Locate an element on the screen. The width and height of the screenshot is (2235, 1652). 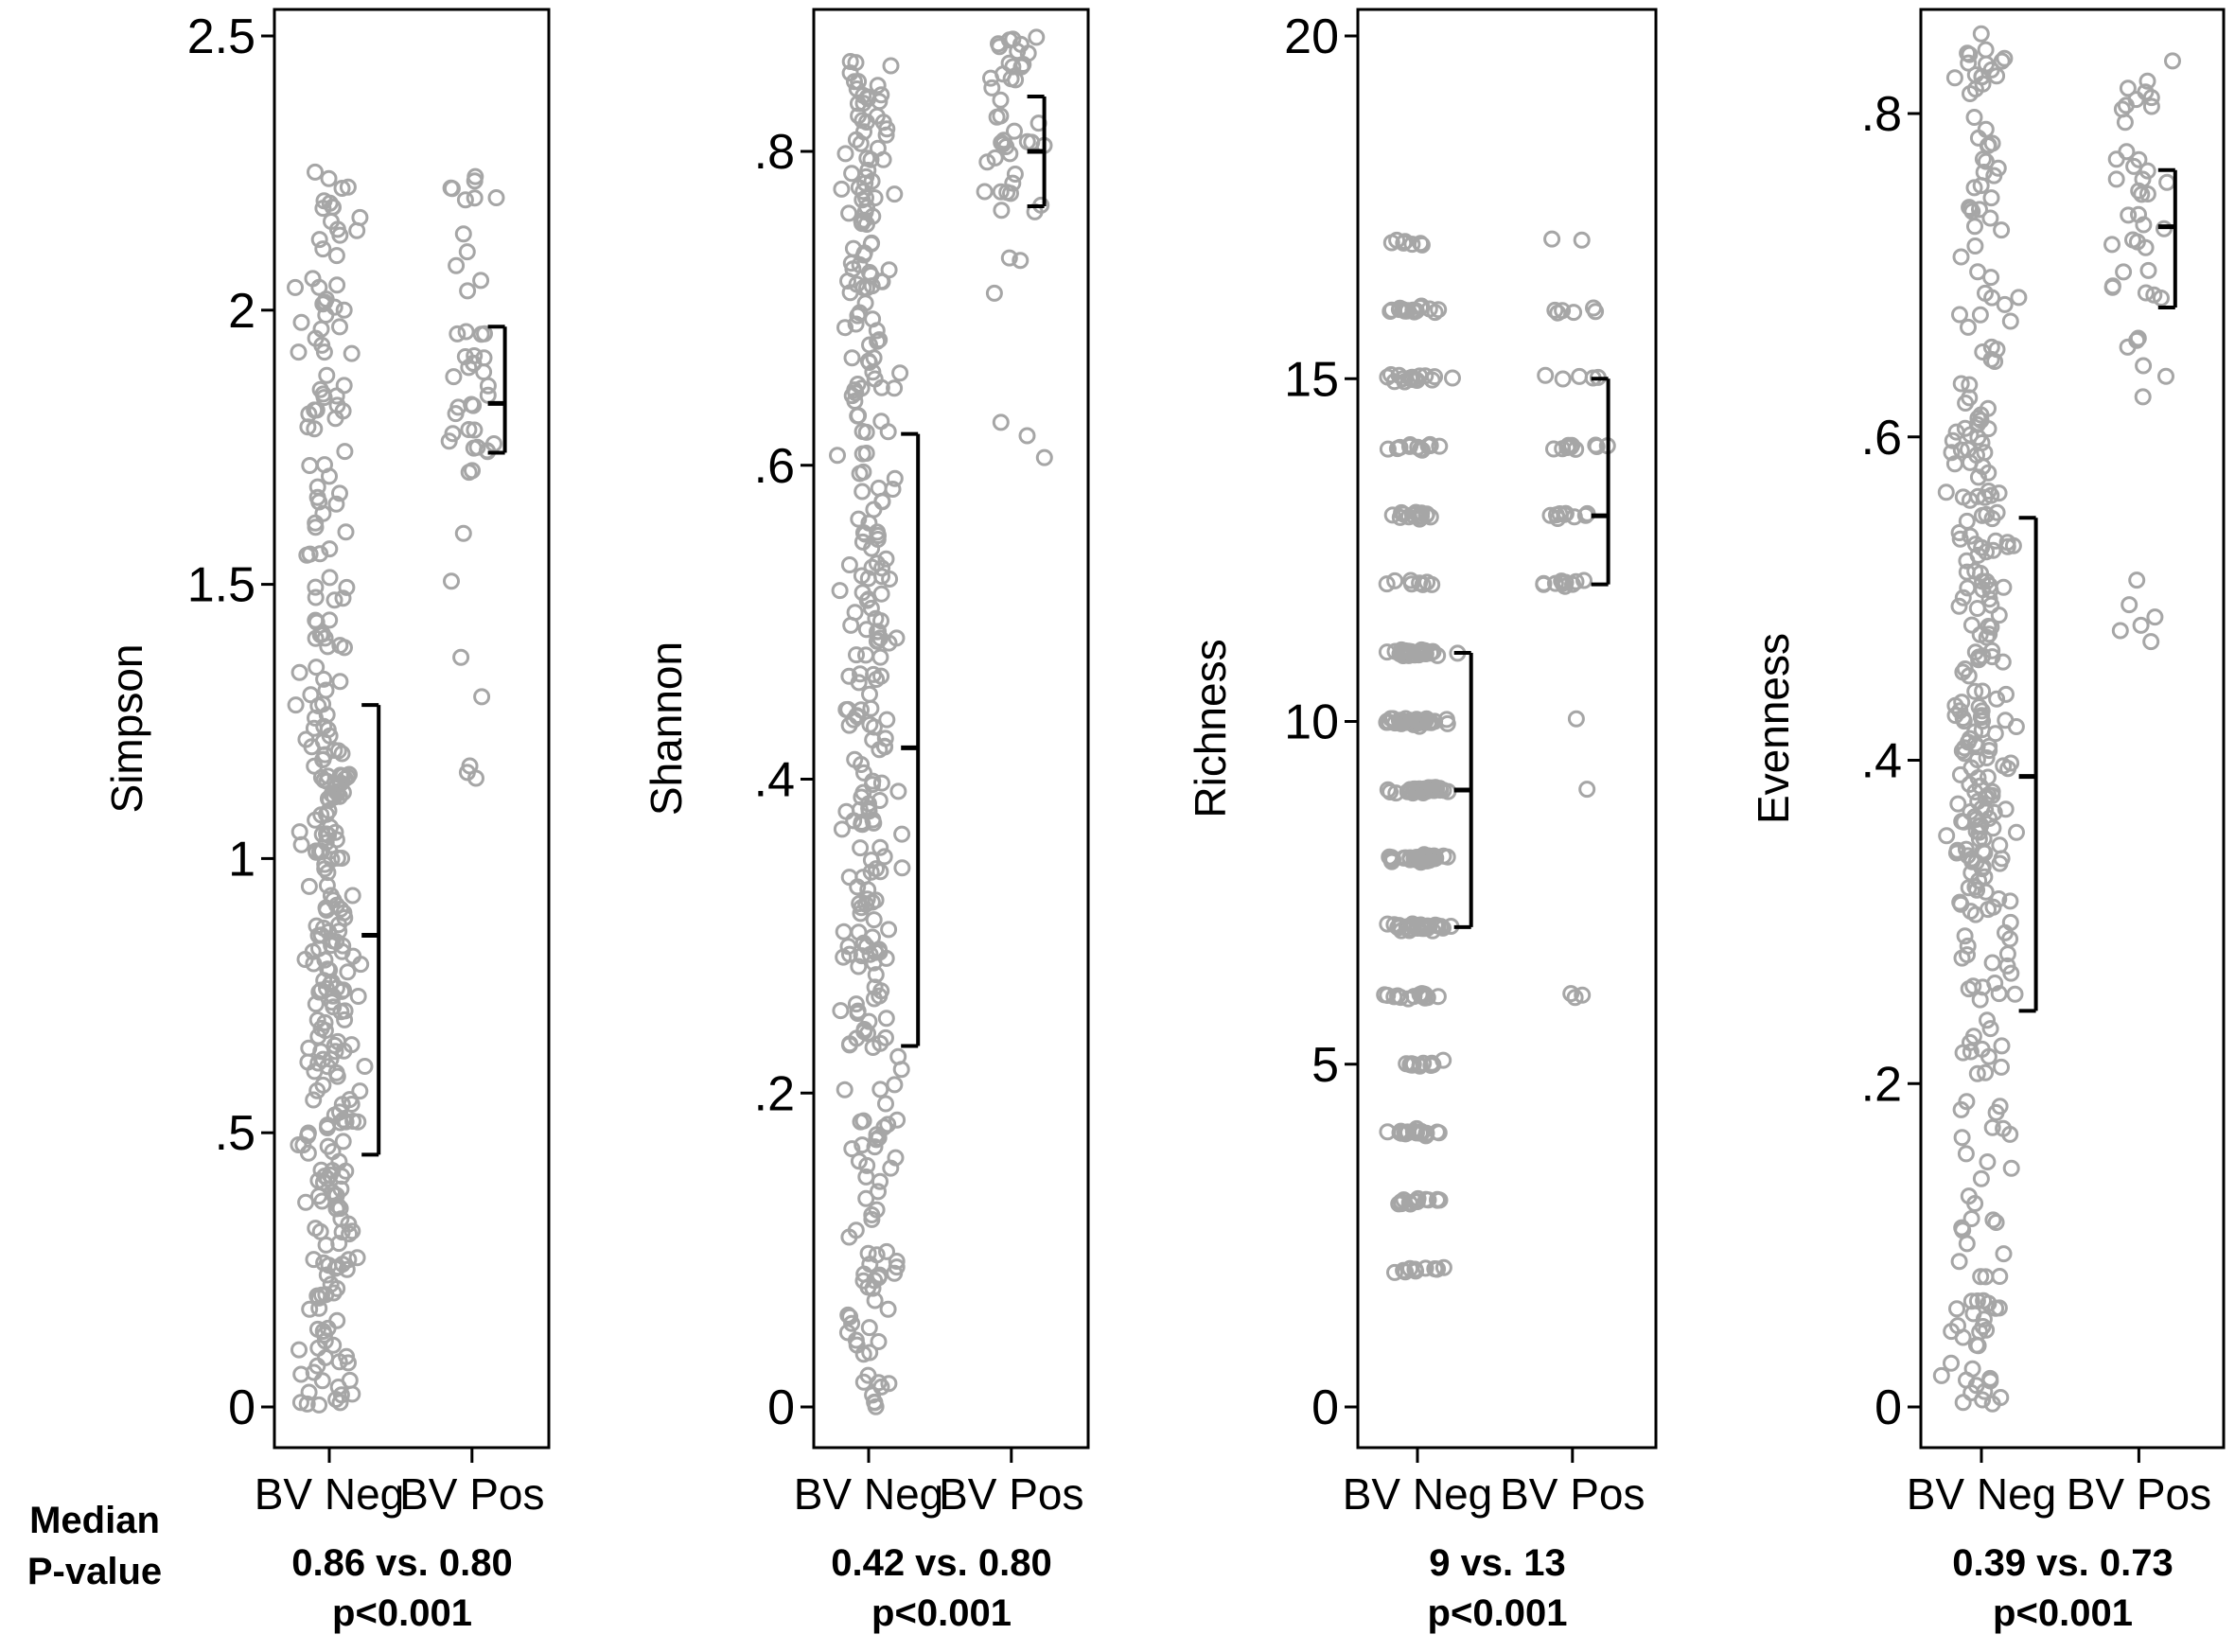
y-tick-label: .2 is located at coordinates (1881, 1084).